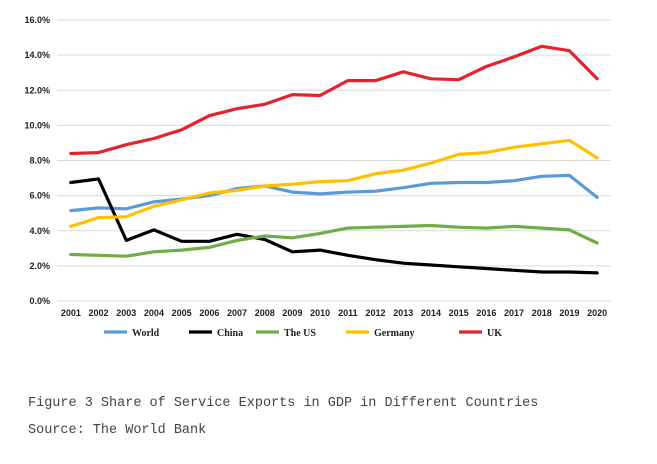 Image resolution: width=657 pixels, height=464 pixels. I want to click on x-tick-label: 2006, so click(209, 313).